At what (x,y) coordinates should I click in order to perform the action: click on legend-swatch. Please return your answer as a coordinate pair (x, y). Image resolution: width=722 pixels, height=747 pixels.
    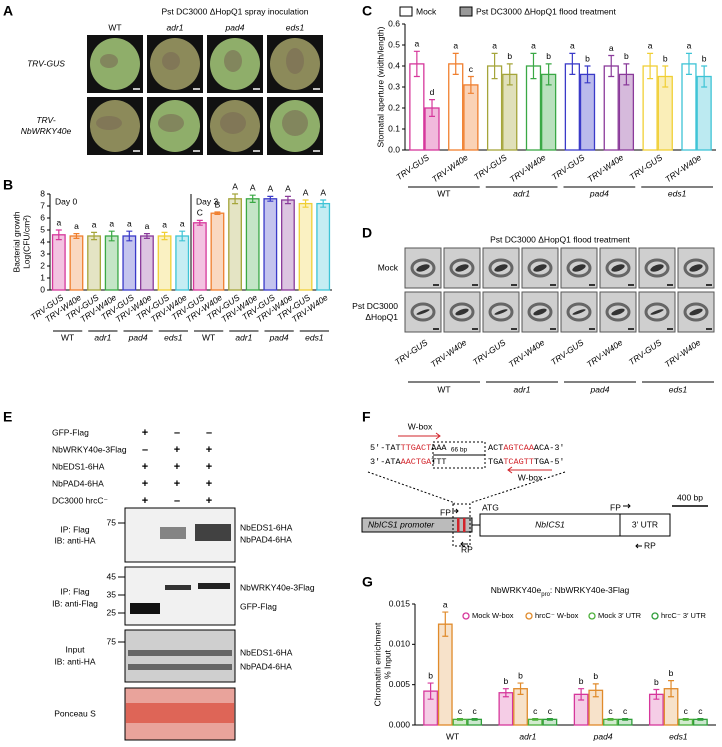
    Looking at the image, I should click on (406, 11).